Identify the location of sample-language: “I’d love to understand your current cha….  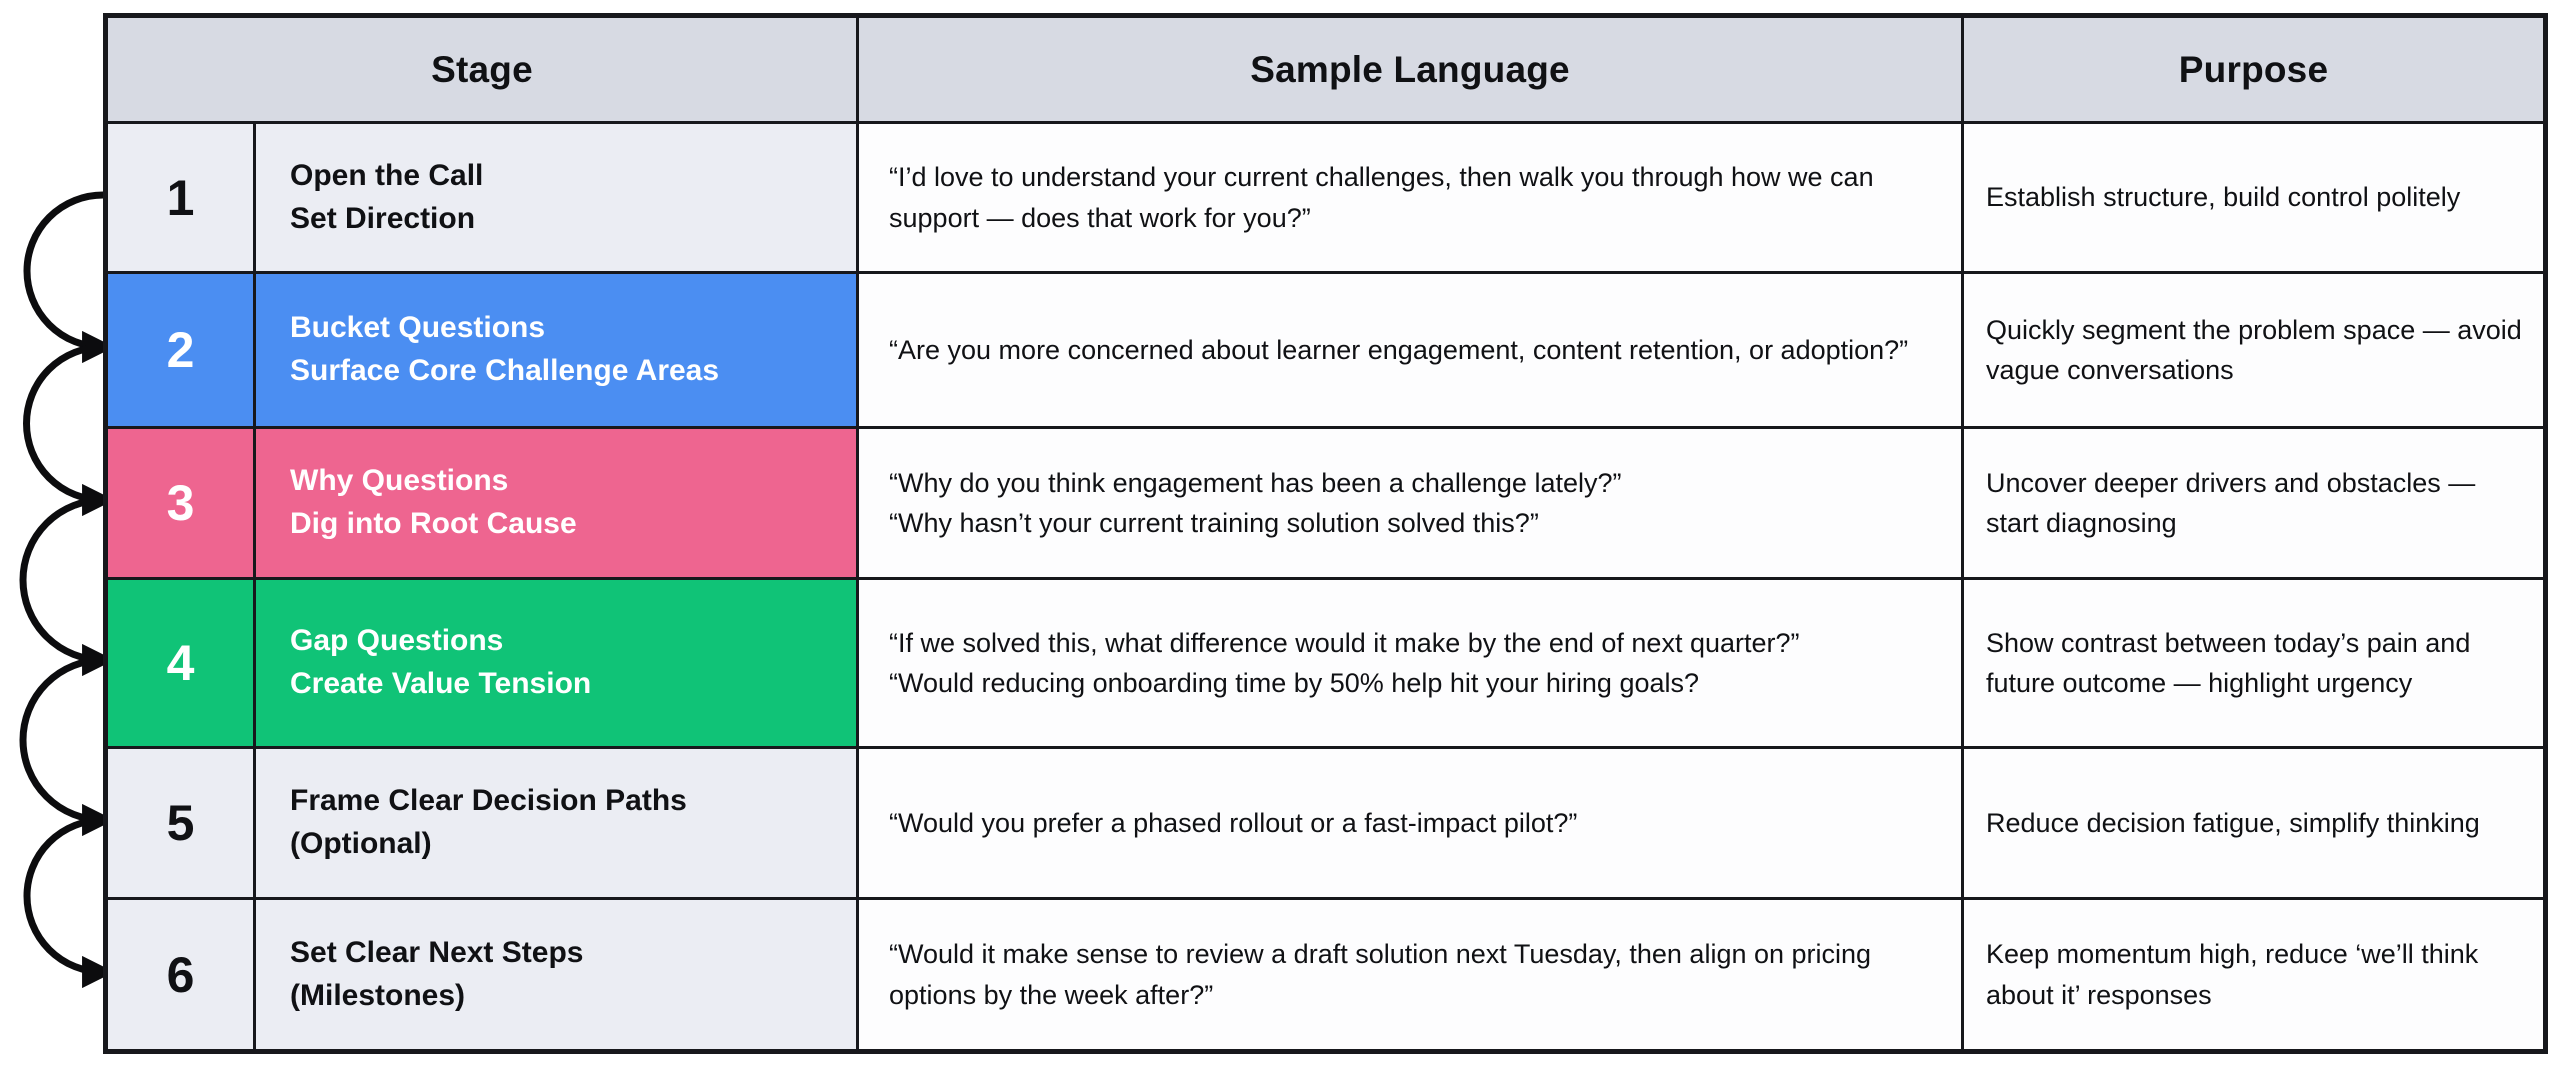
(1410, 197).